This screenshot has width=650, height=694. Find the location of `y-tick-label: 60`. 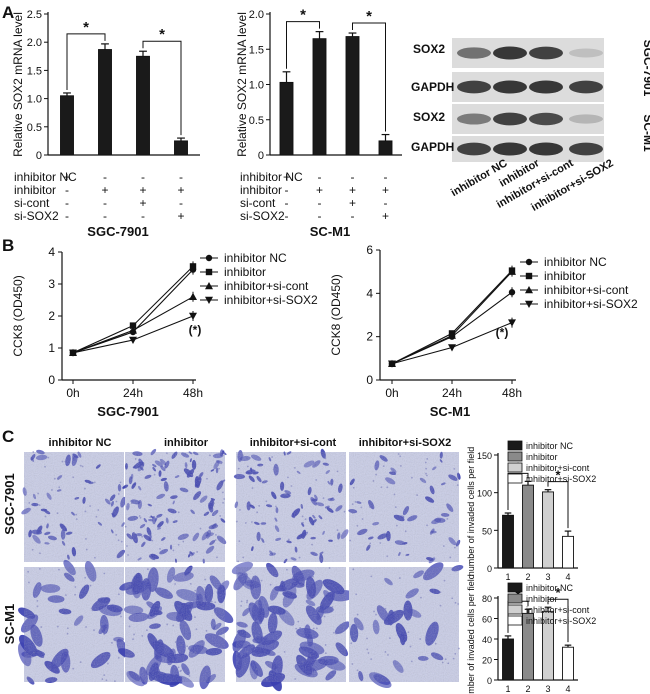

y-tick-label: 60 is located at coordinates (487, 620).